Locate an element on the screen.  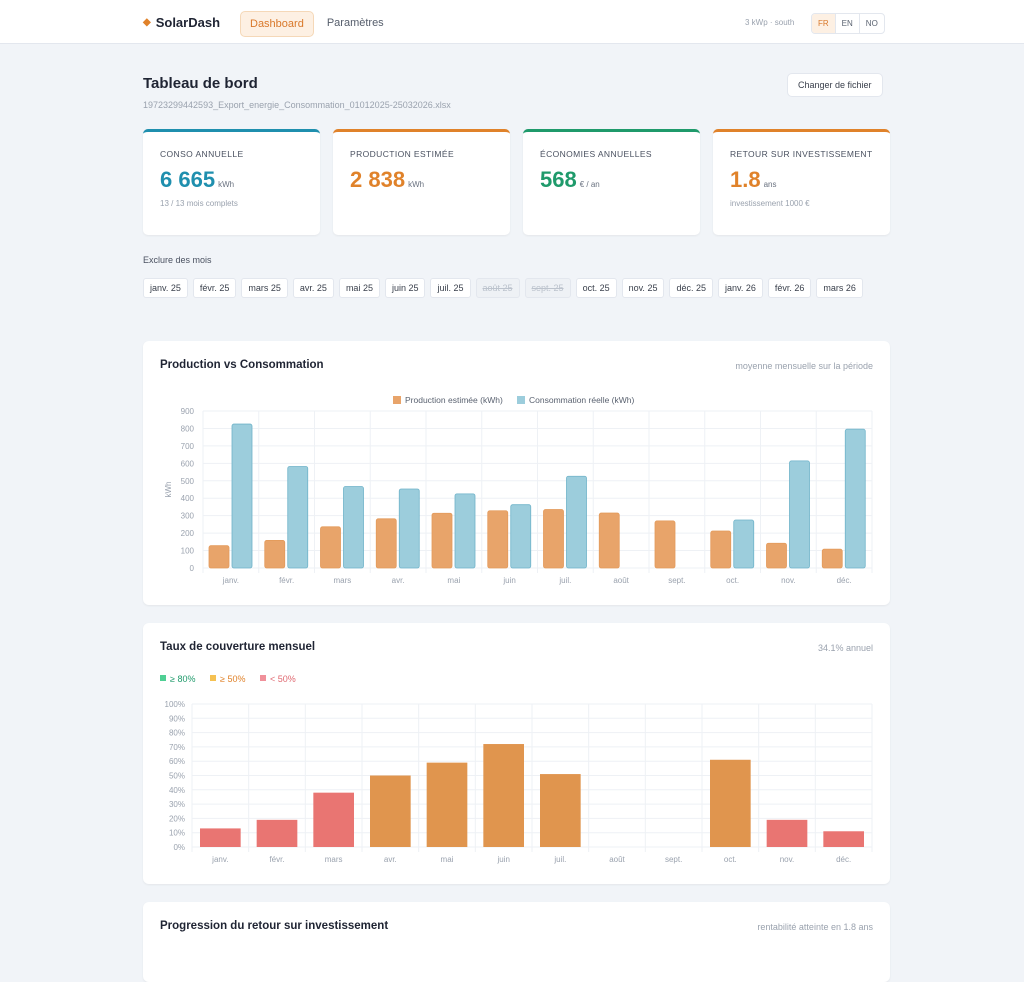
month-chip: mars 25 is located at coordinates (264, 288).